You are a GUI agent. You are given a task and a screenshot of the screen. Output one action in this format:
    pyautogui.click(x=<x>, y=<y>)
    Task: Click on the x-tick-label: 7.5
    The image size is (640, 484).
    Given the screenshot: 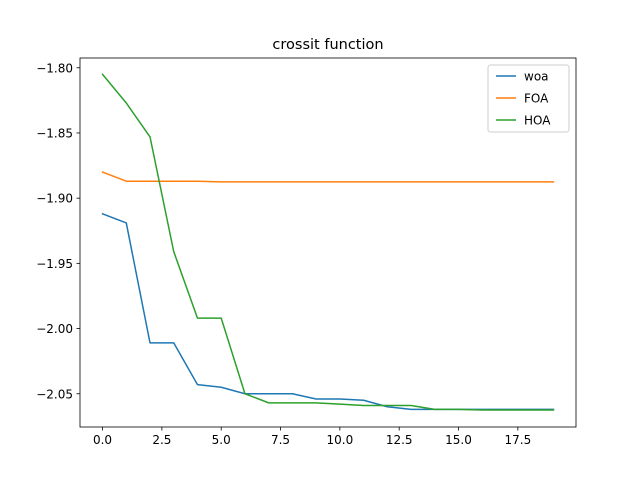 What is the action you would take?
    pyautogui.click(x=280, y=440)
    